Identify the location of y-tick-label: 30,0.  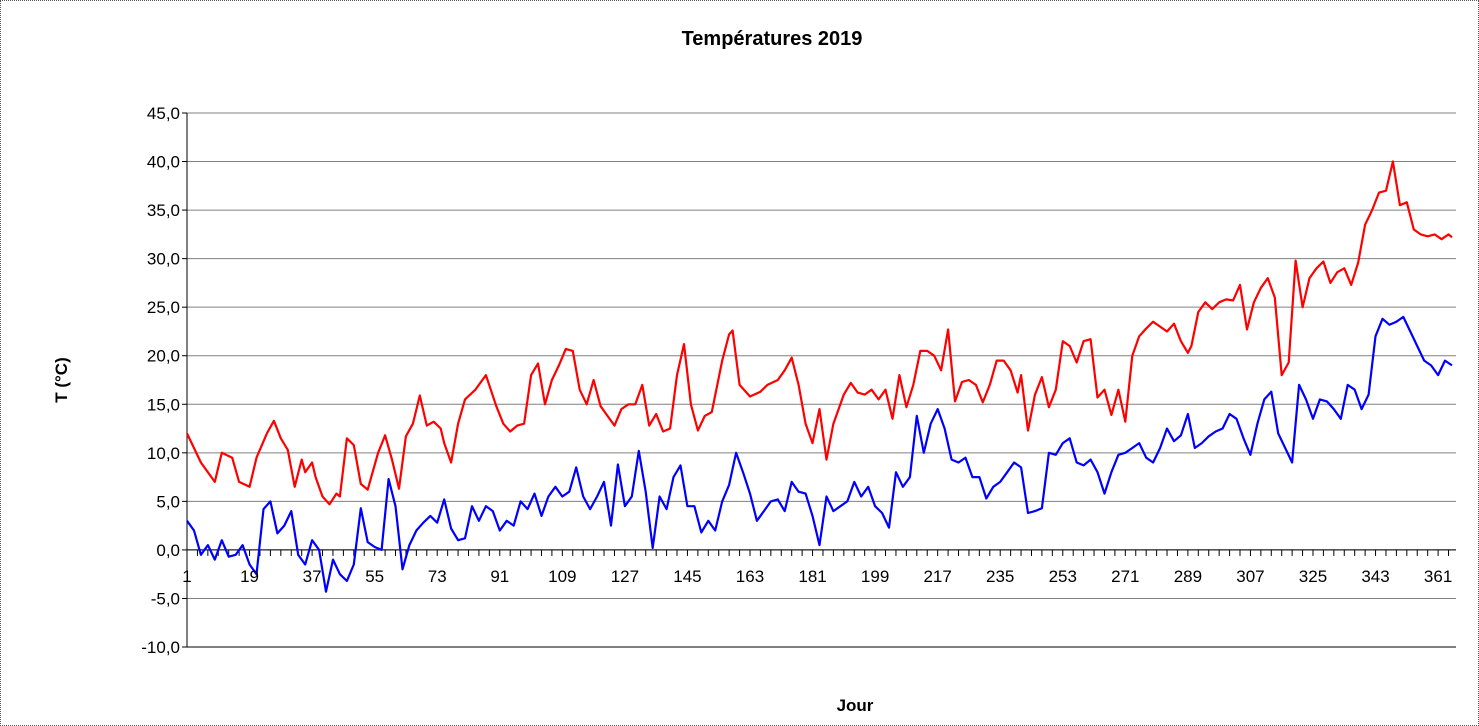
(163, 259).